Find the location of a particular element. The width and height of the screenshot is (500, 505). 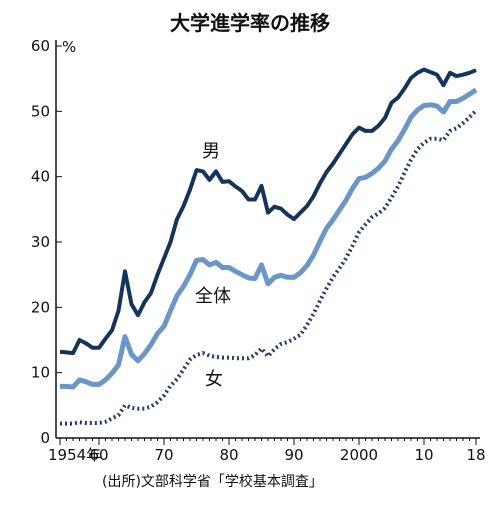

x-tick-label: 80 is located at coordinates (228, 455).